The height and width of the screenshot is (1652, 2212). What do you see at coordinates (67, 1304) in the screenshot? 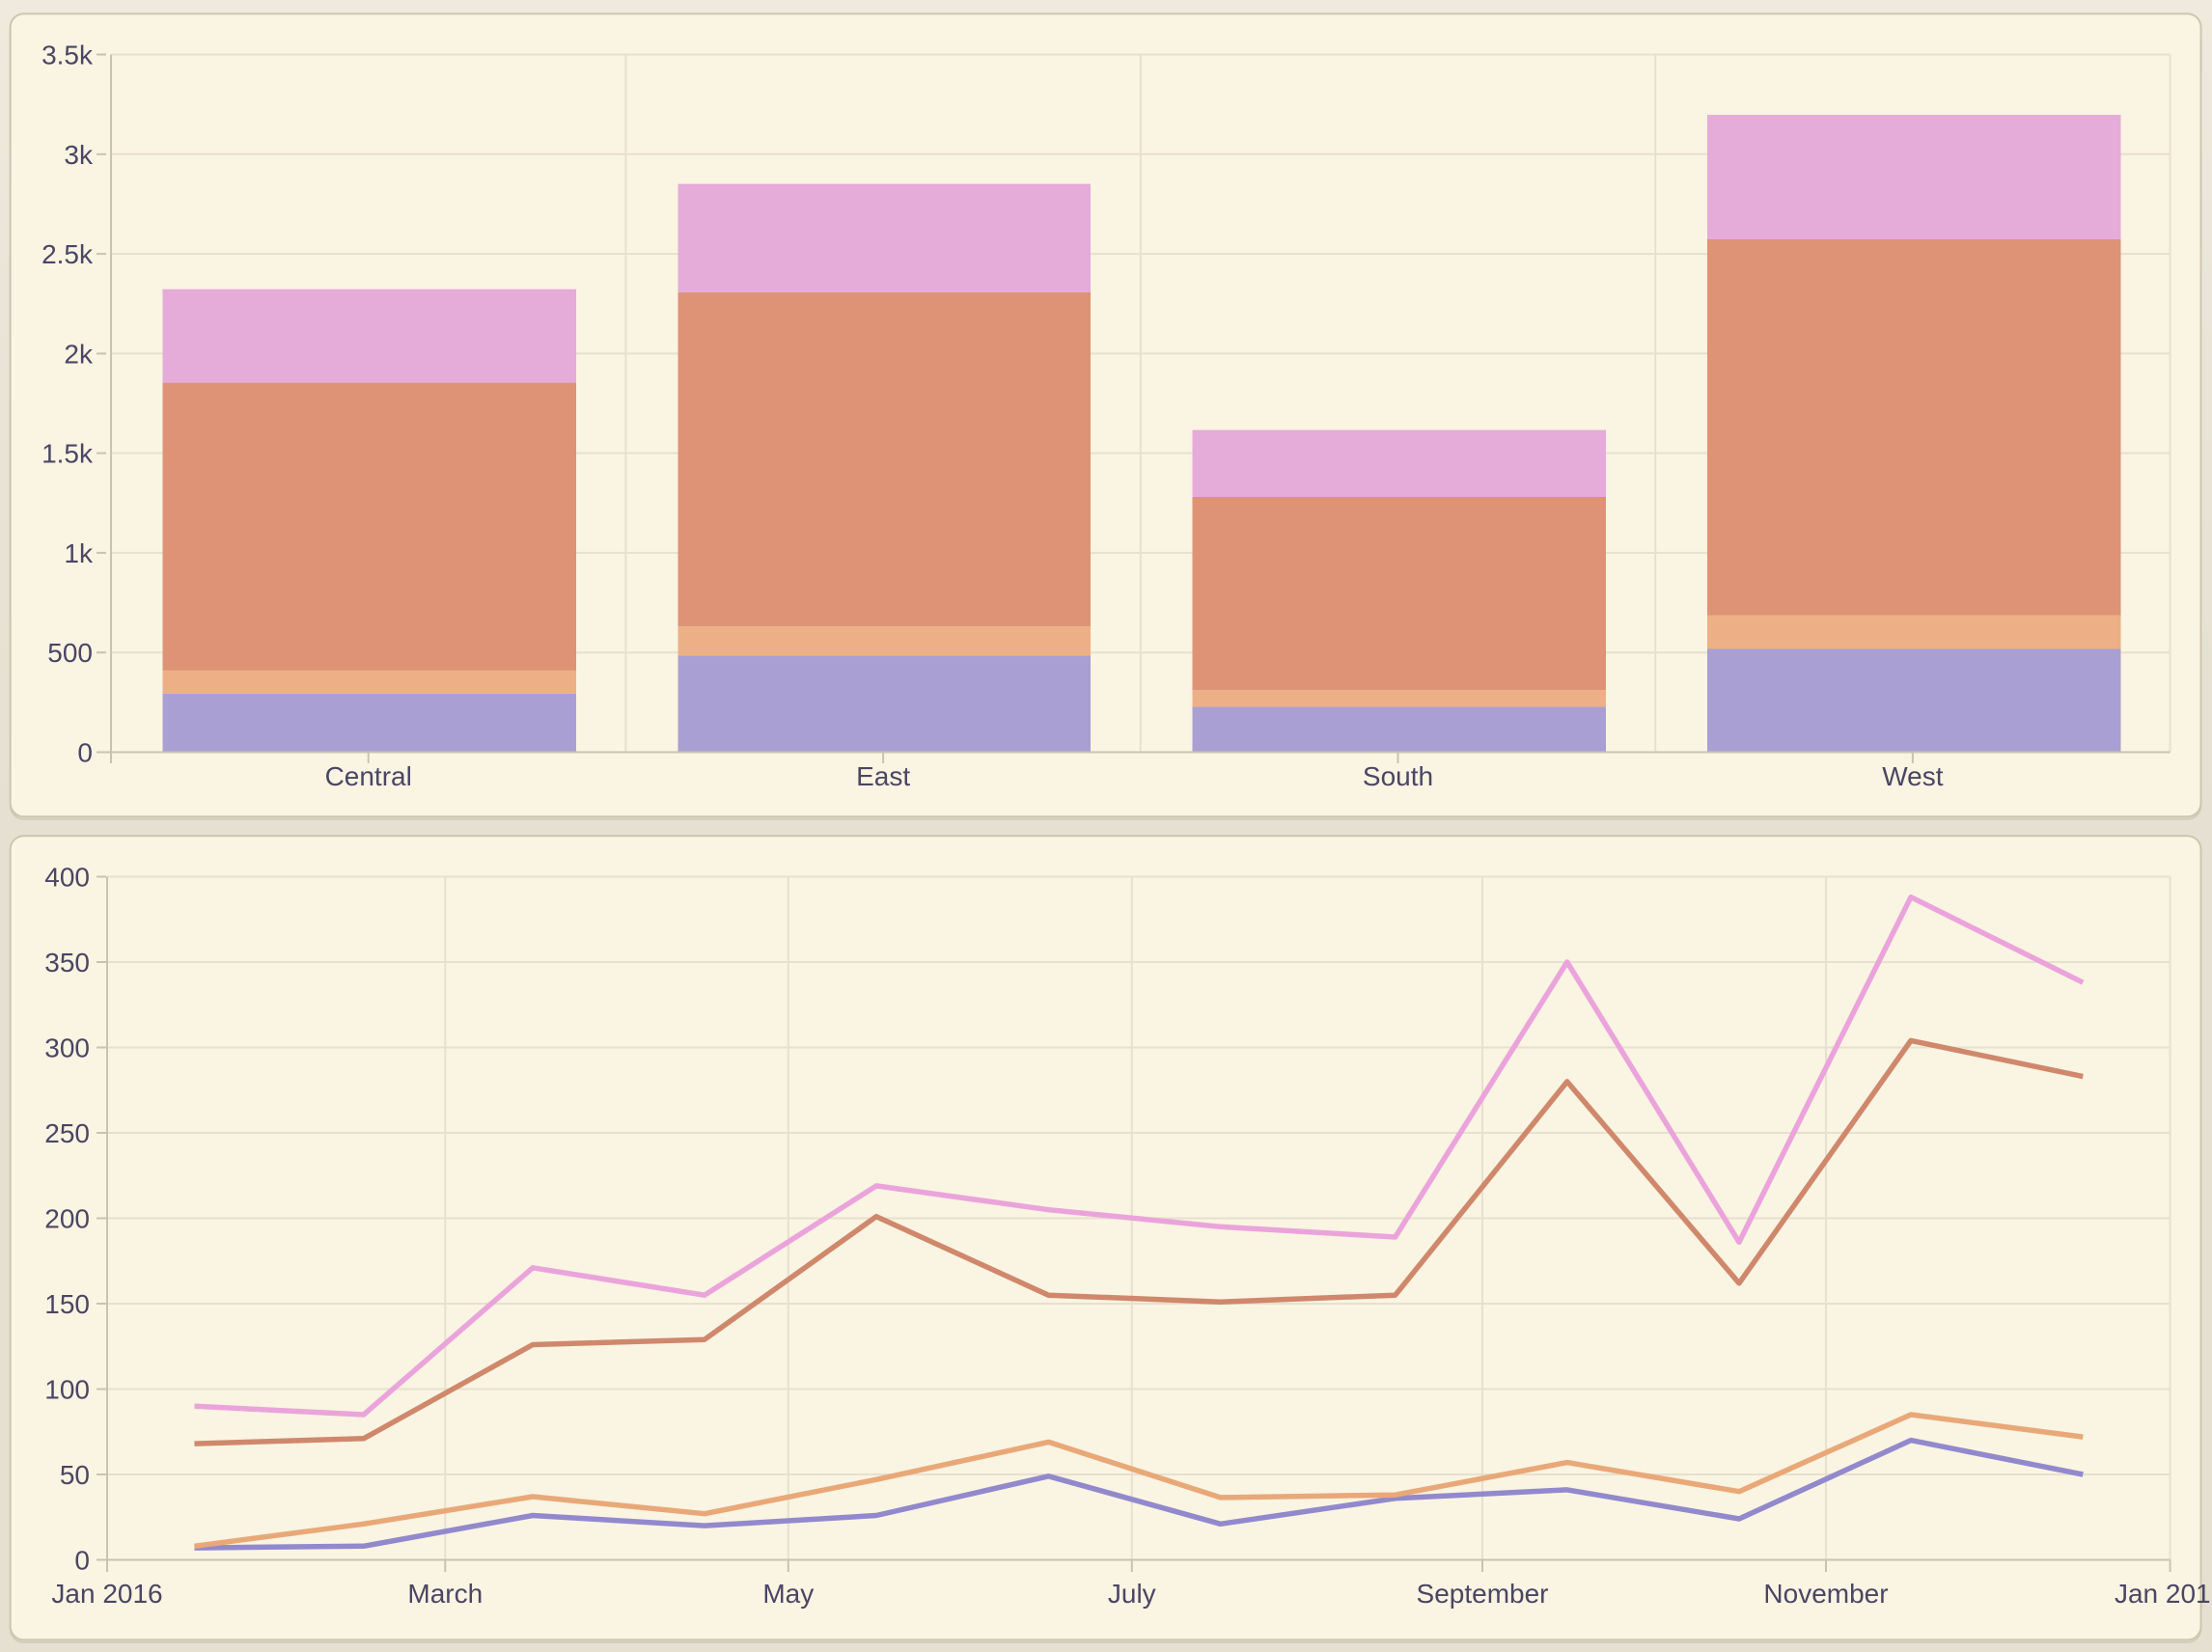
I see `svg-text: 150` at bounding box center [67, 1304].